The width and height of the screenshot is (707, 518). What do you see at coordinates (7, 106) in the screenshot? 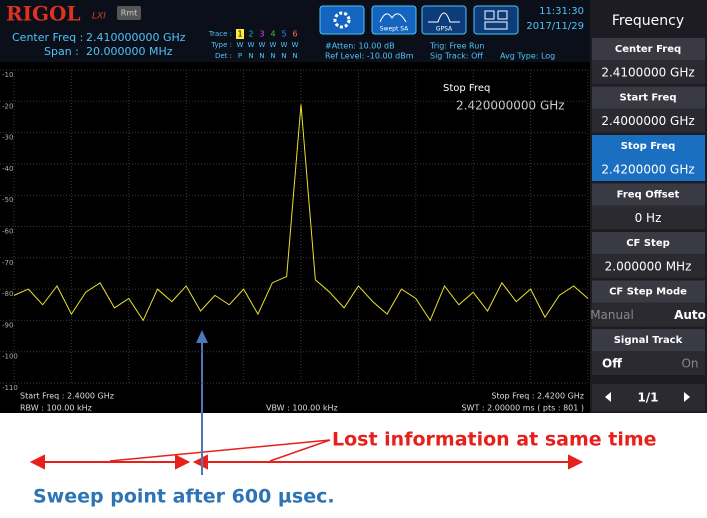
I see `y-tick-label: -20` at bounding box center [7, 106].